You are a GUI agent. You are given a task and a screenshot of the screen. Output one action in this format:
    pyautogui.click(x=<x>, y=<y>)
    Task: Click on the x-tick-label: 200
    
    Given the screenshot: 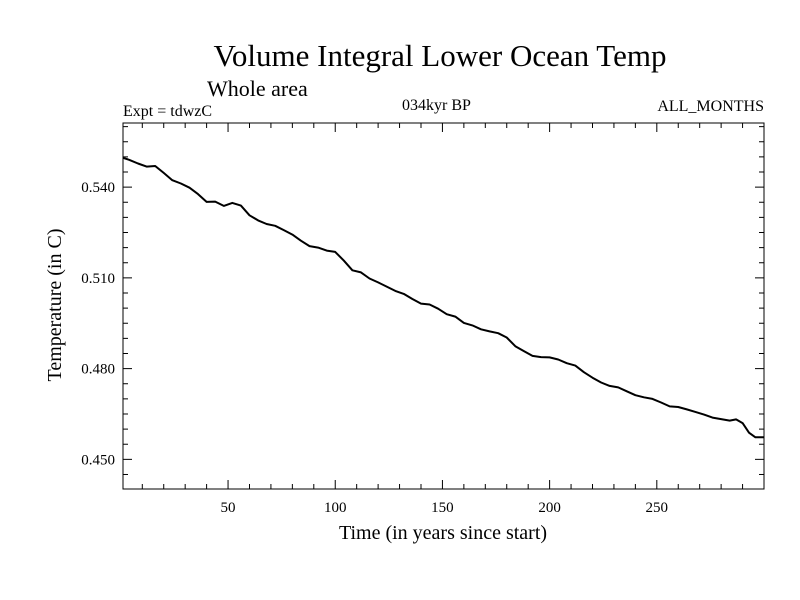 What is the action you would take?
    pyautogui.click(x=549, y=508)
    